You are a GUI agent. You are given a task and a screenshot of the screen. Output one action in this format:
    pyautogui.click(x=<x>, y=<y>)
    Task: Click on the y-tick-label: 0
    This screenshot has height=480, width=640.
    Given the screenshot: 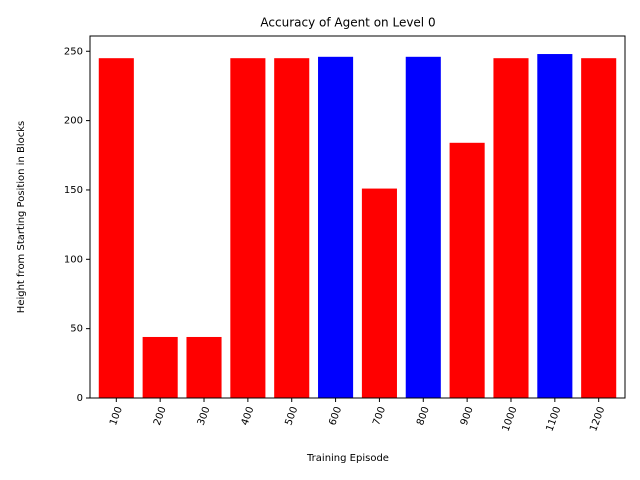 What is the action you would take?
    pyautogui.click(x=80, y=398)
    